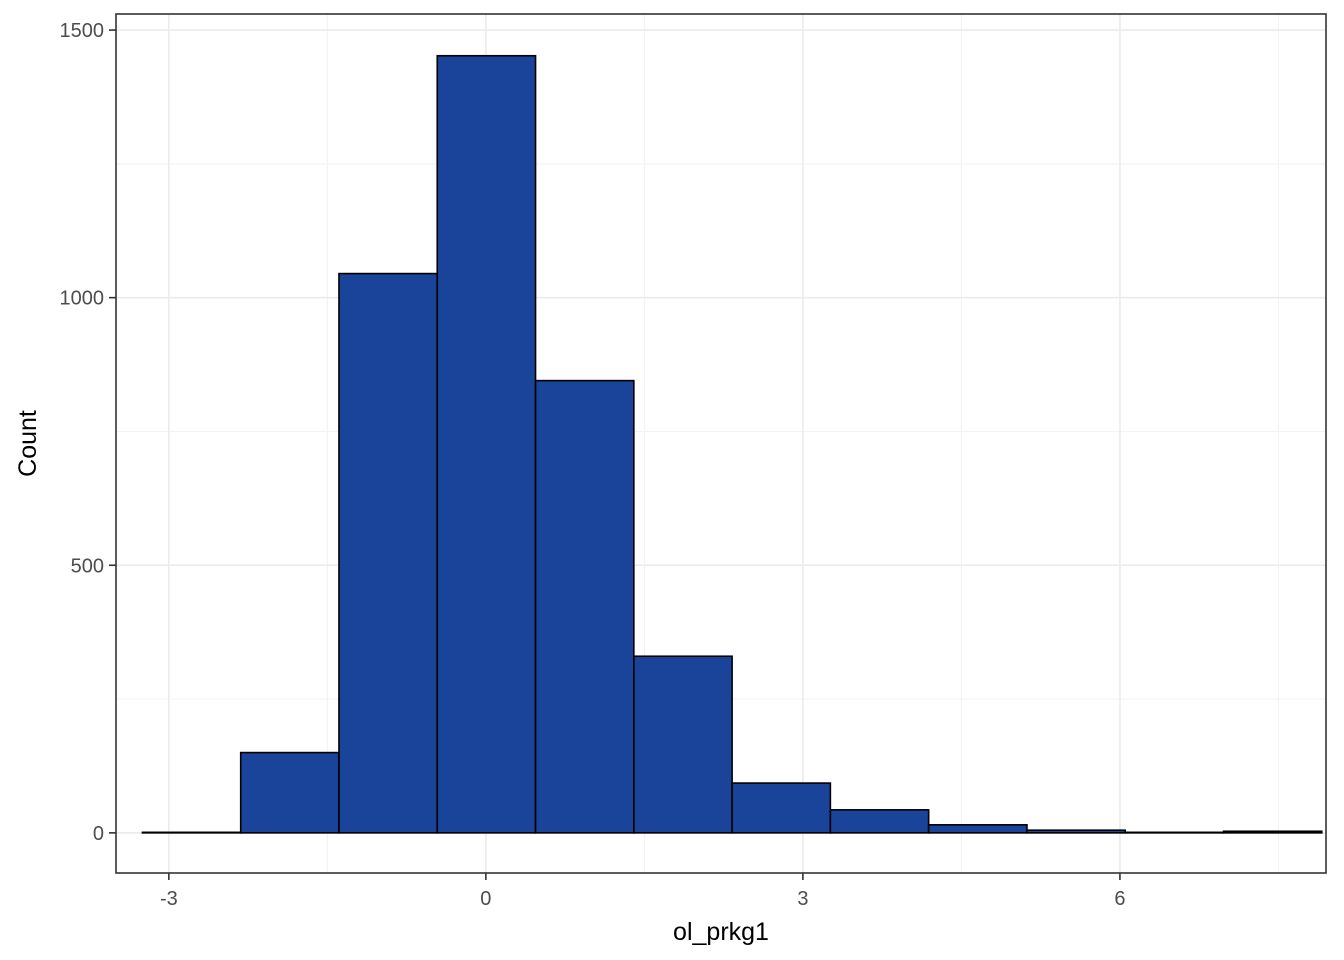  Describe the element at coordinates (643, 899) in the screenshot. I see `x-axis-tick-labels: -3 0 3 6` at that location.